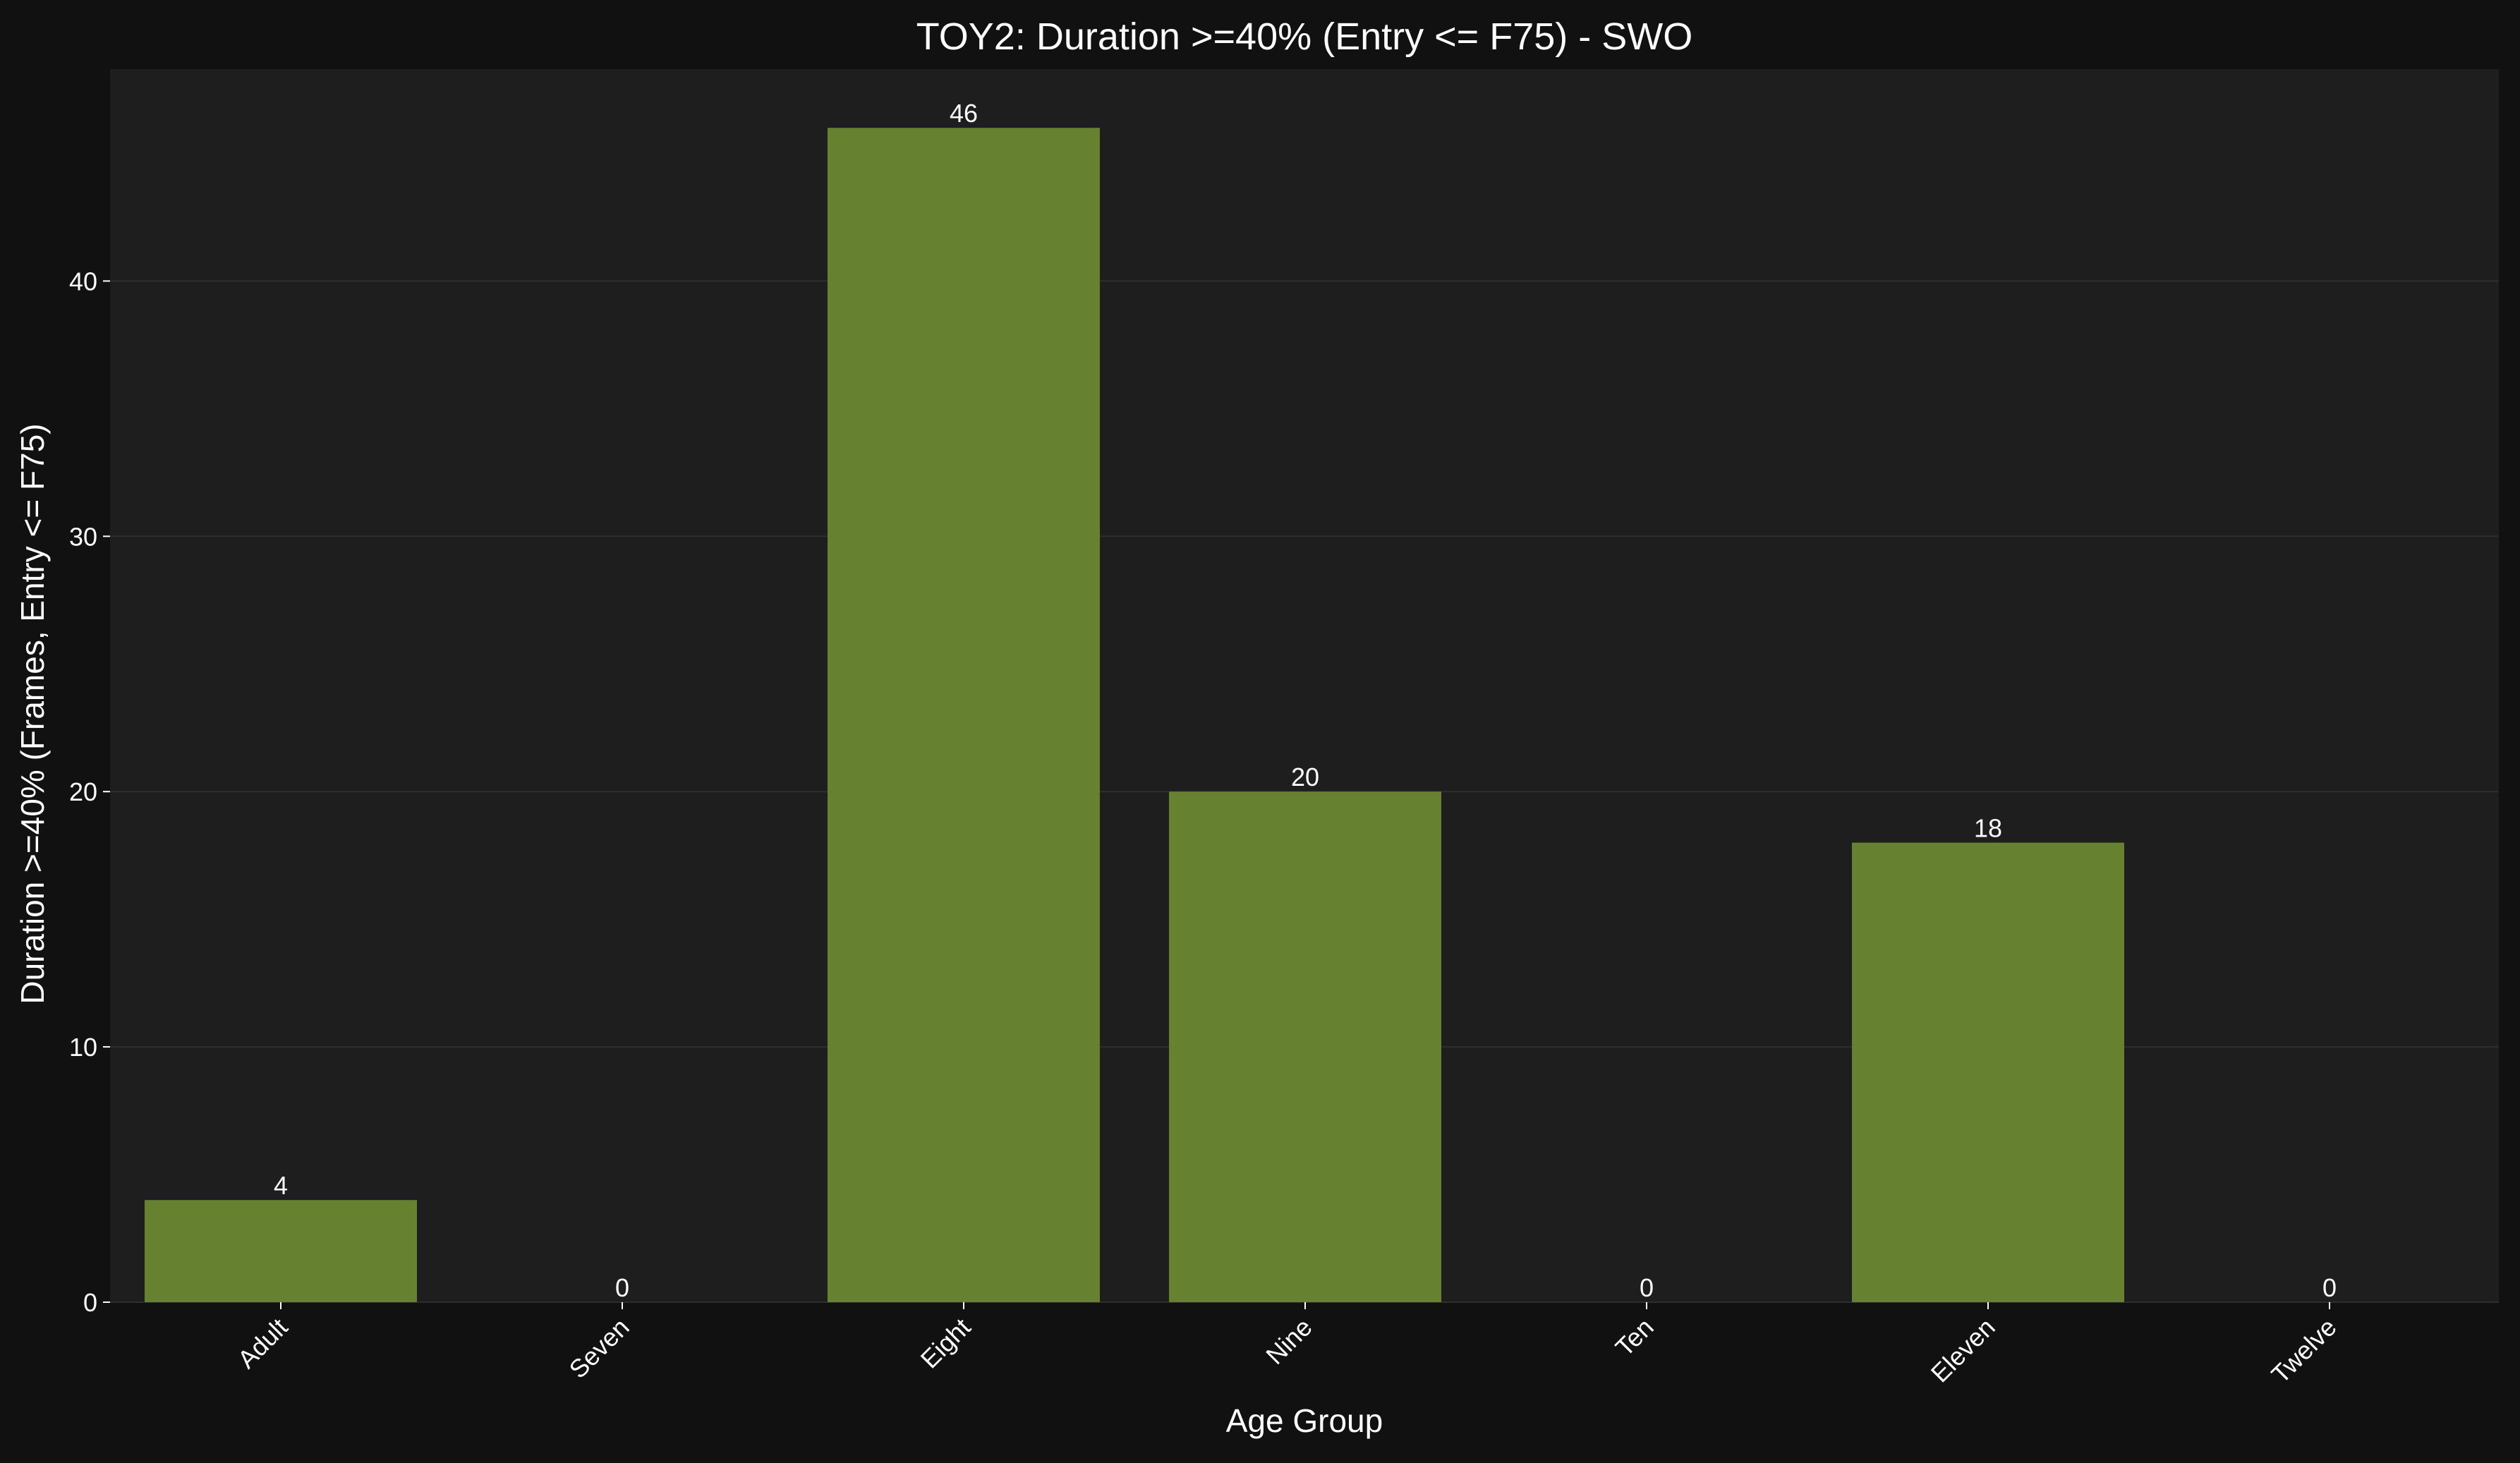  I want to click on bar-nine, so click(1305, 1046).